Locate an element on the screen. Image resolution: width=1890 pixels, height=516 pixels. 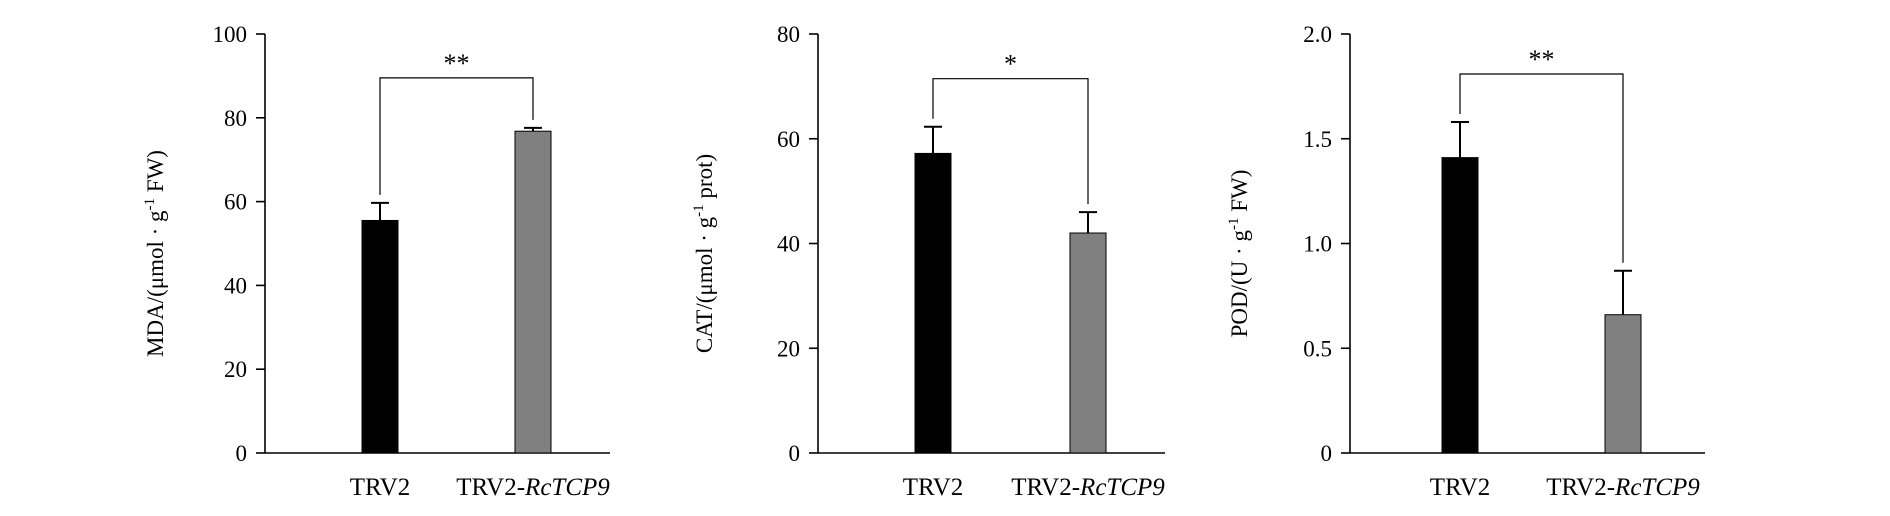
y-axis-label: MDA/(μmol · g-1 FW) is located at coordinates (155, 253).